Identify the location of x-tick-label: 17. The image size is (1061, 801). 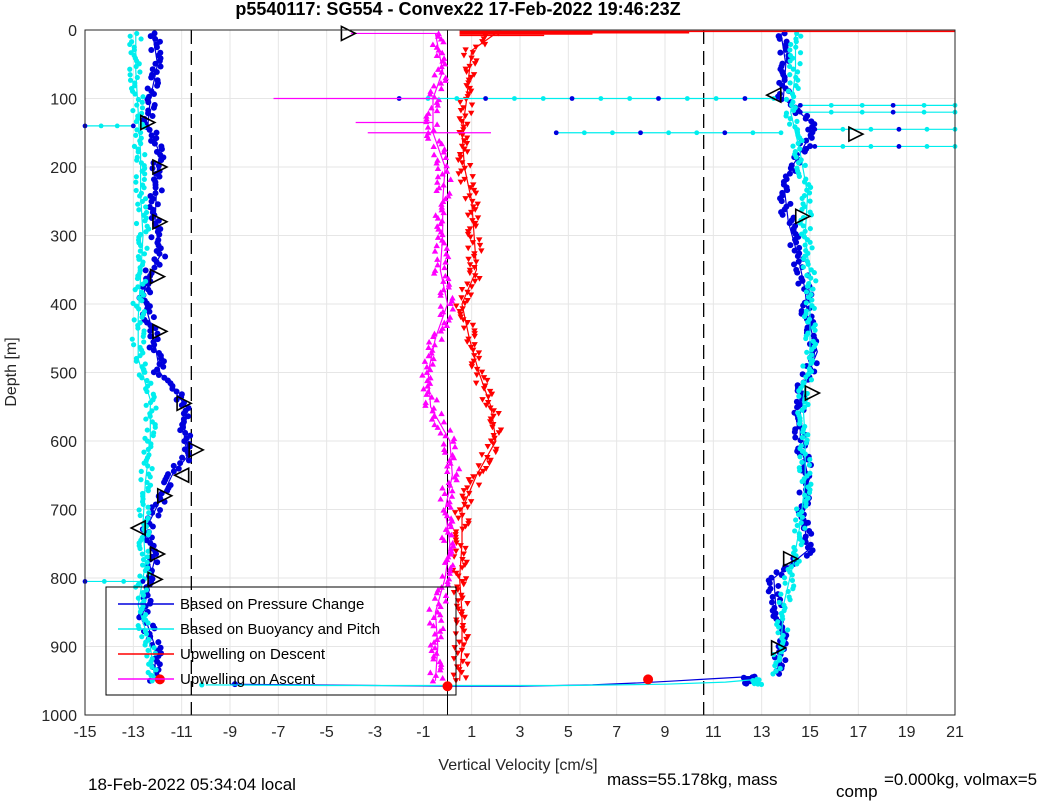
(858, 732).